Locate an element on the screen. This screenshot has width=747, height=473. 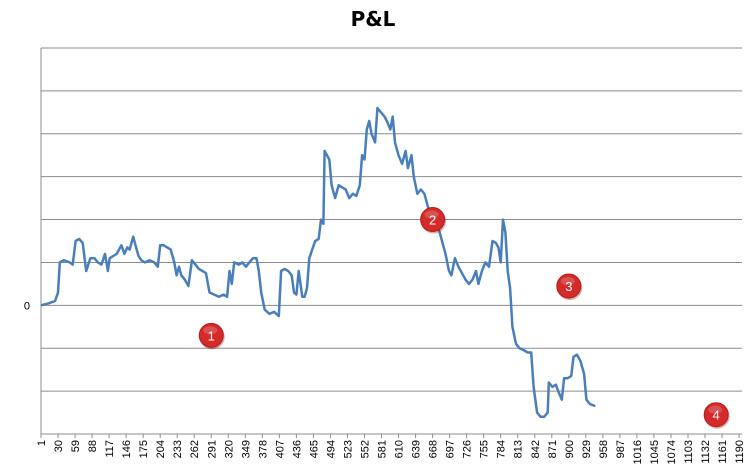
x-tick-label: 929 is located at coordinates (587, 449).